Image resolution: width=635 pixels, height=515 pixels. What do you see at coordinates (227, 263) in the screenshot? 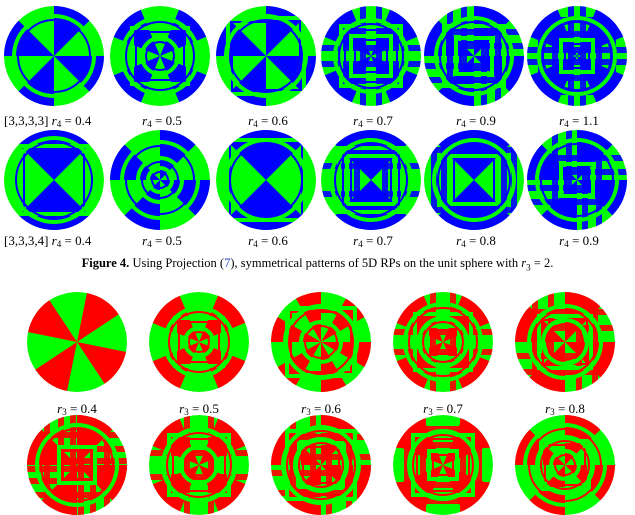
I see `equation-ref-link: 7` at bounding box center [227, 263].